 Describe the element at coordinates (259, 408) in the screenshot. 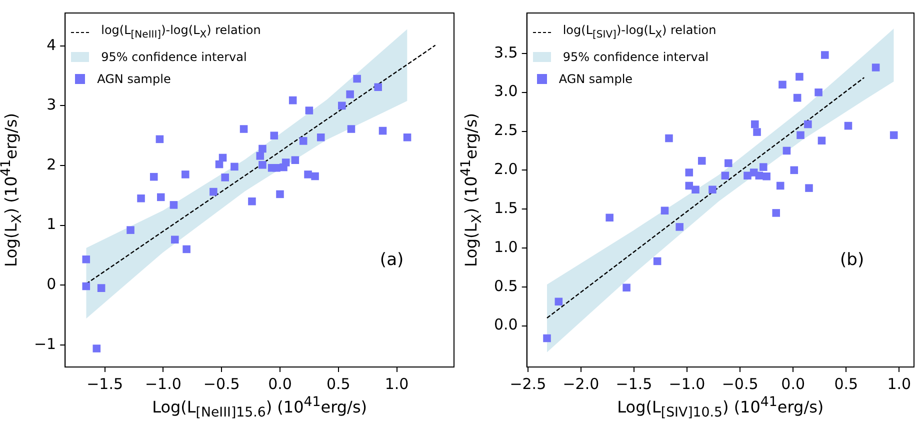

I see `x-axis-title: Log(L$_{[NeIII]15.6}$) (10$^{41}$erg/s)` at that location.